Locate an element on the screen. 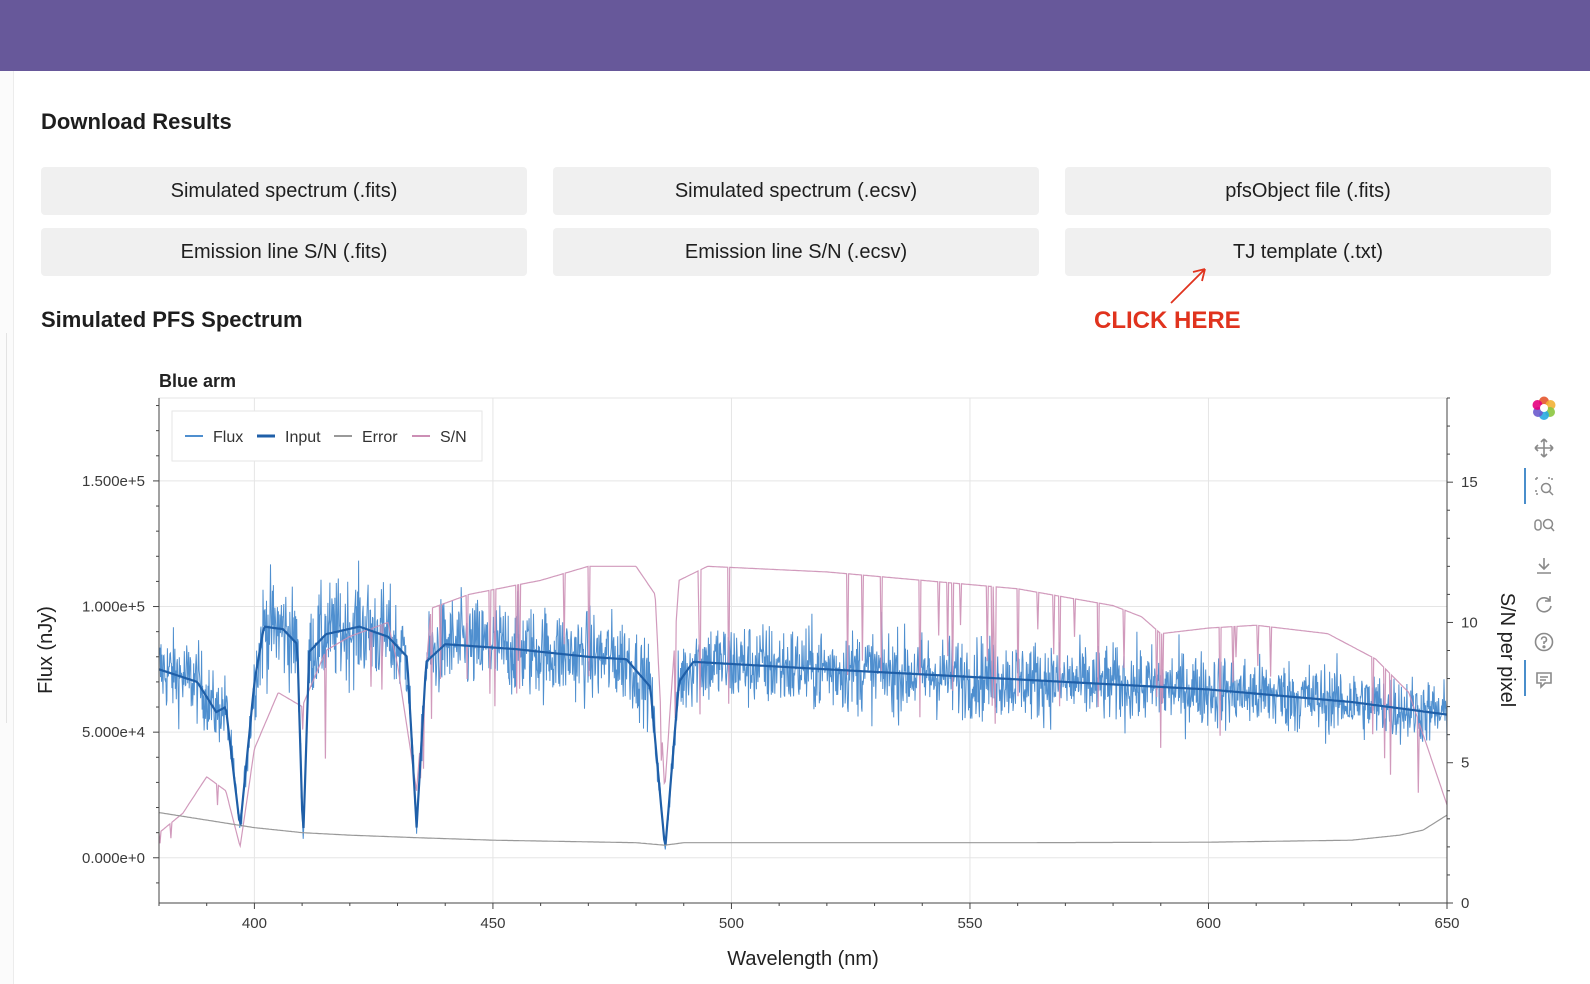  box-zoom-active-indicator is located at coordinates (1525, 486).